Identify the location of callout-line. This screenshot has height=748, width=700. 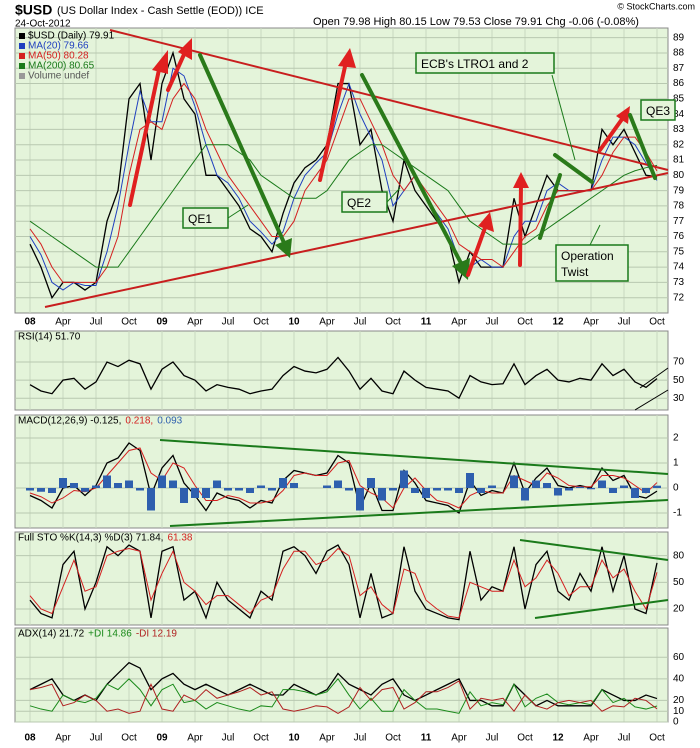
(563, 117).